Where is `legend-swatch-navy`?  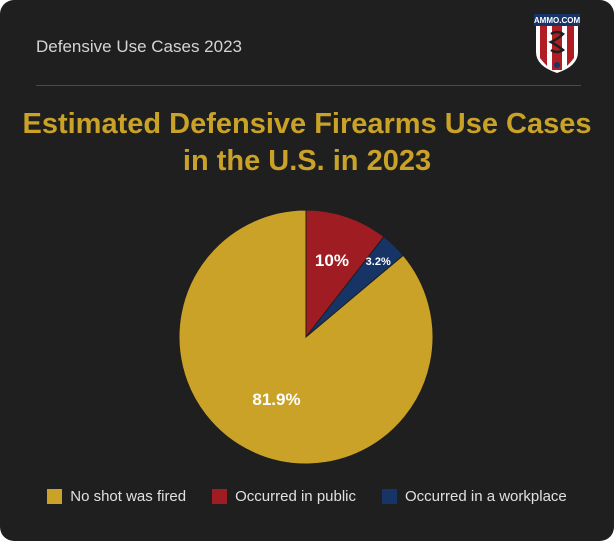
legend-swatch-navy is located at coordinates (390, 496).